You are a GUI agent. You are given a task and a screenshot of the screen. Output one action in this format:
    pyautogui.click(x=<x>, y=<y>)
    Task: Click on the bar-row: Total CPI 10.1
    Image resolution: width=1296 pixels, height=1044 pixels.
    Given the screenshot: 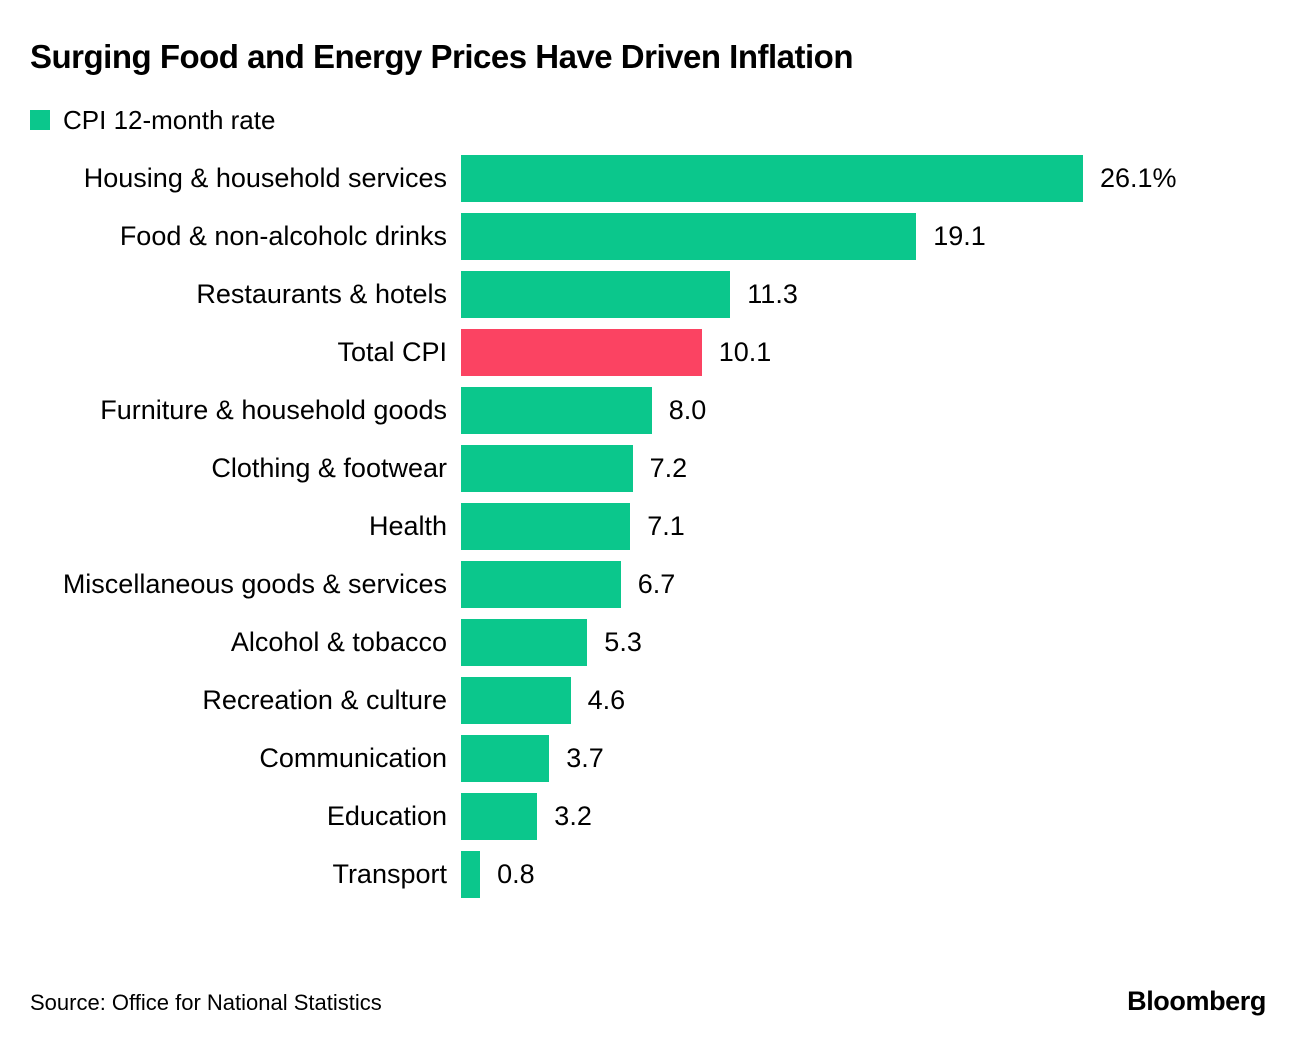 What is the action you would take?
    pyautogui.click(x=588, y=352)
    